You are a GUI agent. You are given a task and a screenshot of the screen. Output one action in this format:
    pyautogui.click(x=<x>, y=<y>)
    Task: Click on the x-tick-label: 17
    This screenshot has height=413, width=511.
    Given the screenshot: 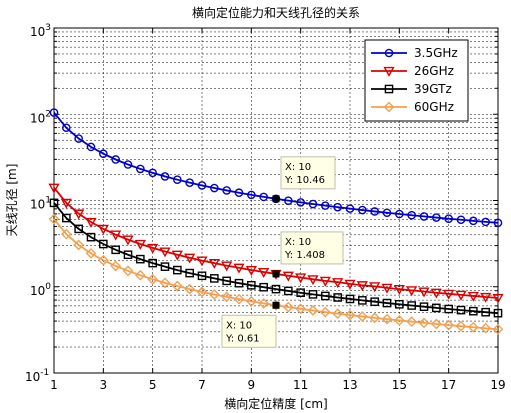 What is the action you would take?
    pyautogui.click(x=448, y=385)
    